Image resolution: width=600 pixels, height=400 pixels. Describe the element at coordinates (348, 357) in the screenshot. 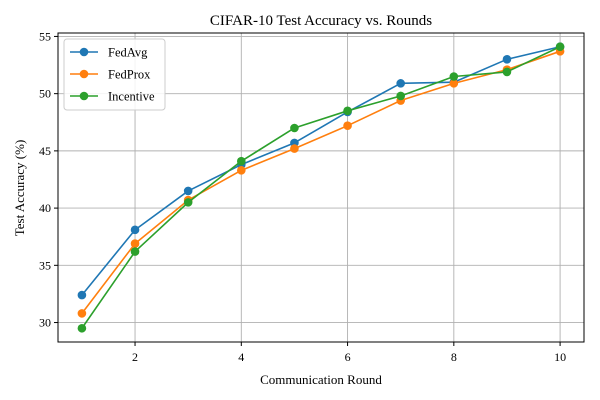

I see `x-tick-label: 6` at that location.